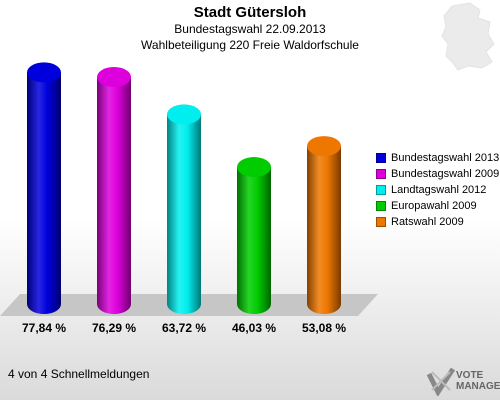  Describe the element at coordinates (250, 29) in the screenshot. I see `chart-subtitle: Bundestagswahl 22.09.2013` at that location.